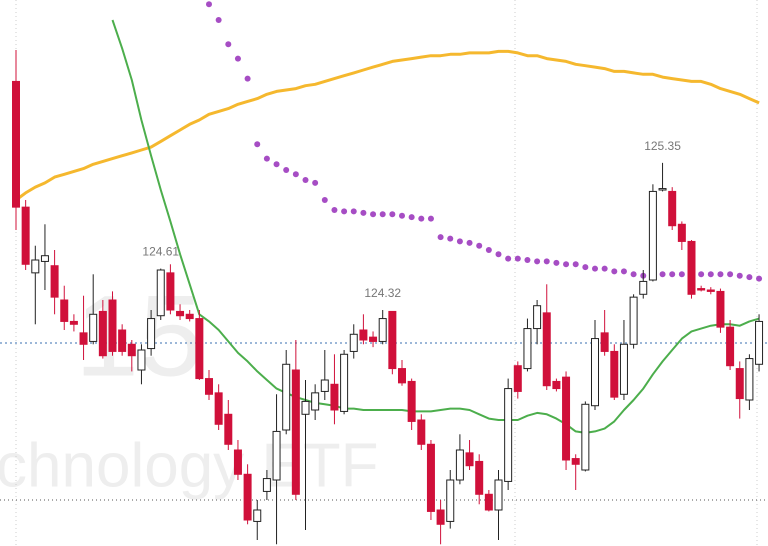 Image resolution: width=768 pixels, height=546 pixels. Describe the element at coordinates (382, 293) in the screenshot. I see `high-label: 124.32` at that location.